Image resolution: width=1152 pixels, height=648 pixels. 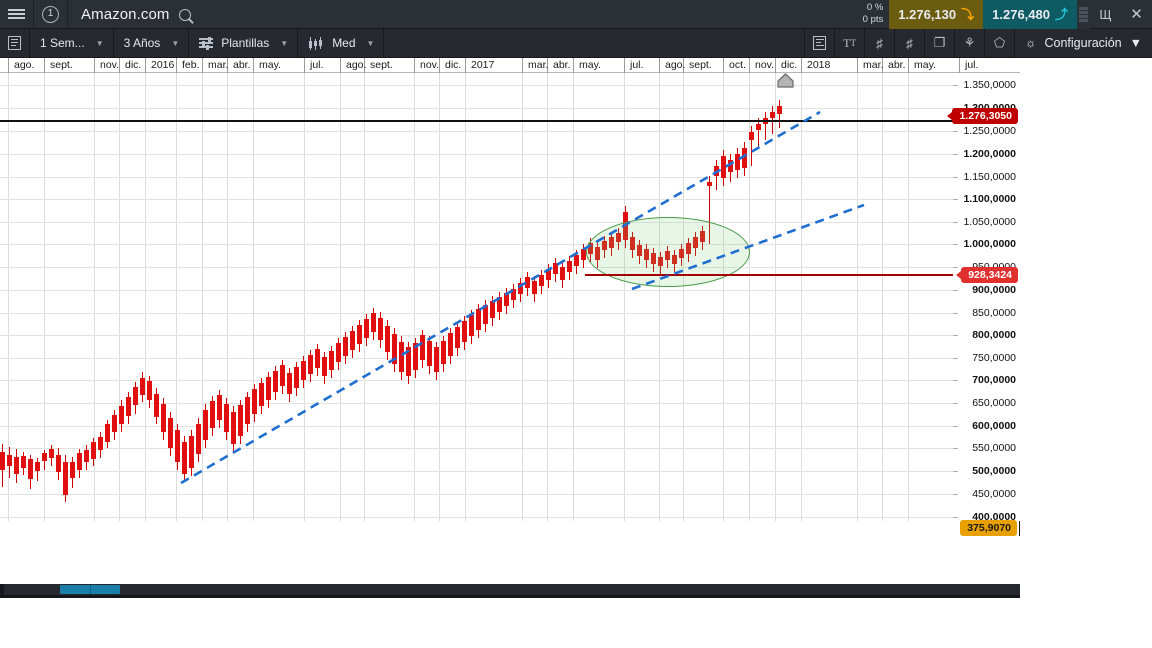 What do you see at coordinates (769, 275) in the screenshot?
I see `support-line` at bounding box center [769, 275].